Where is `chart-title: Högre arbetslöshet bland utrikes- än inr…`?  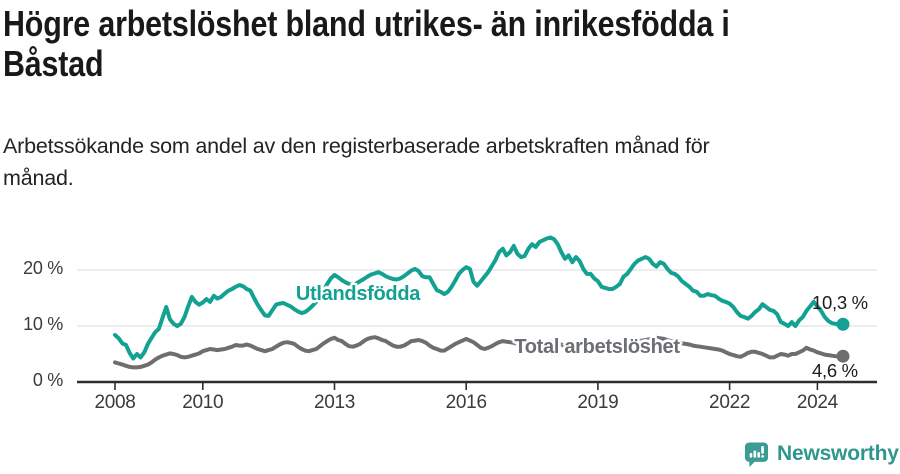 chart-title: Högre arbetslöshet bland utrikes- än inr… is located at coordinates (366, 43).